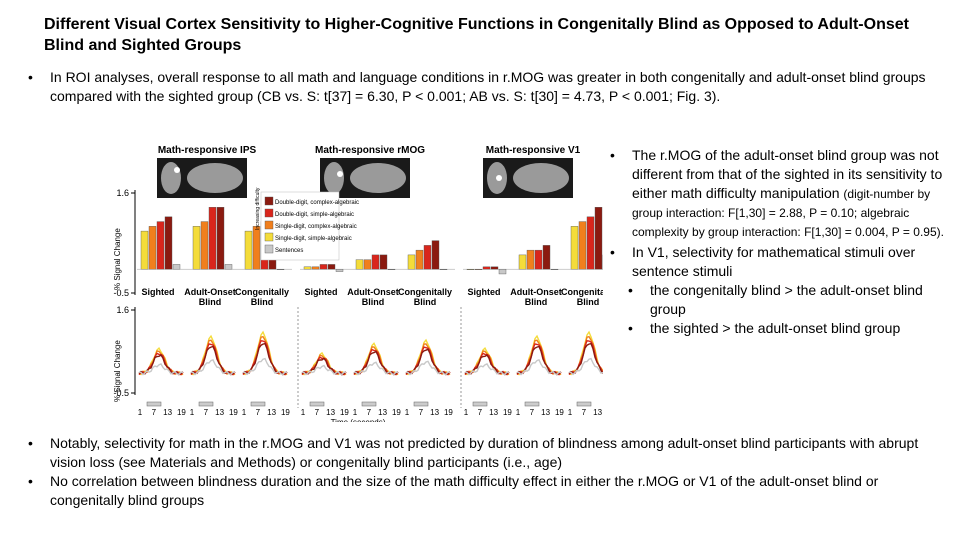  I want to click on roi, so click(340, 174).